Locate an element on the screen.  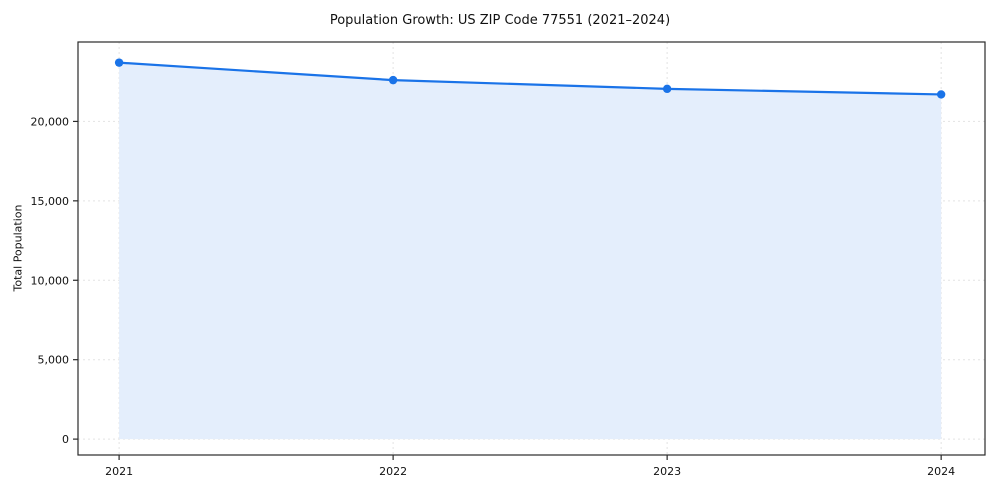
x-tick-label: 2022 is located at coordinates (393, 471).